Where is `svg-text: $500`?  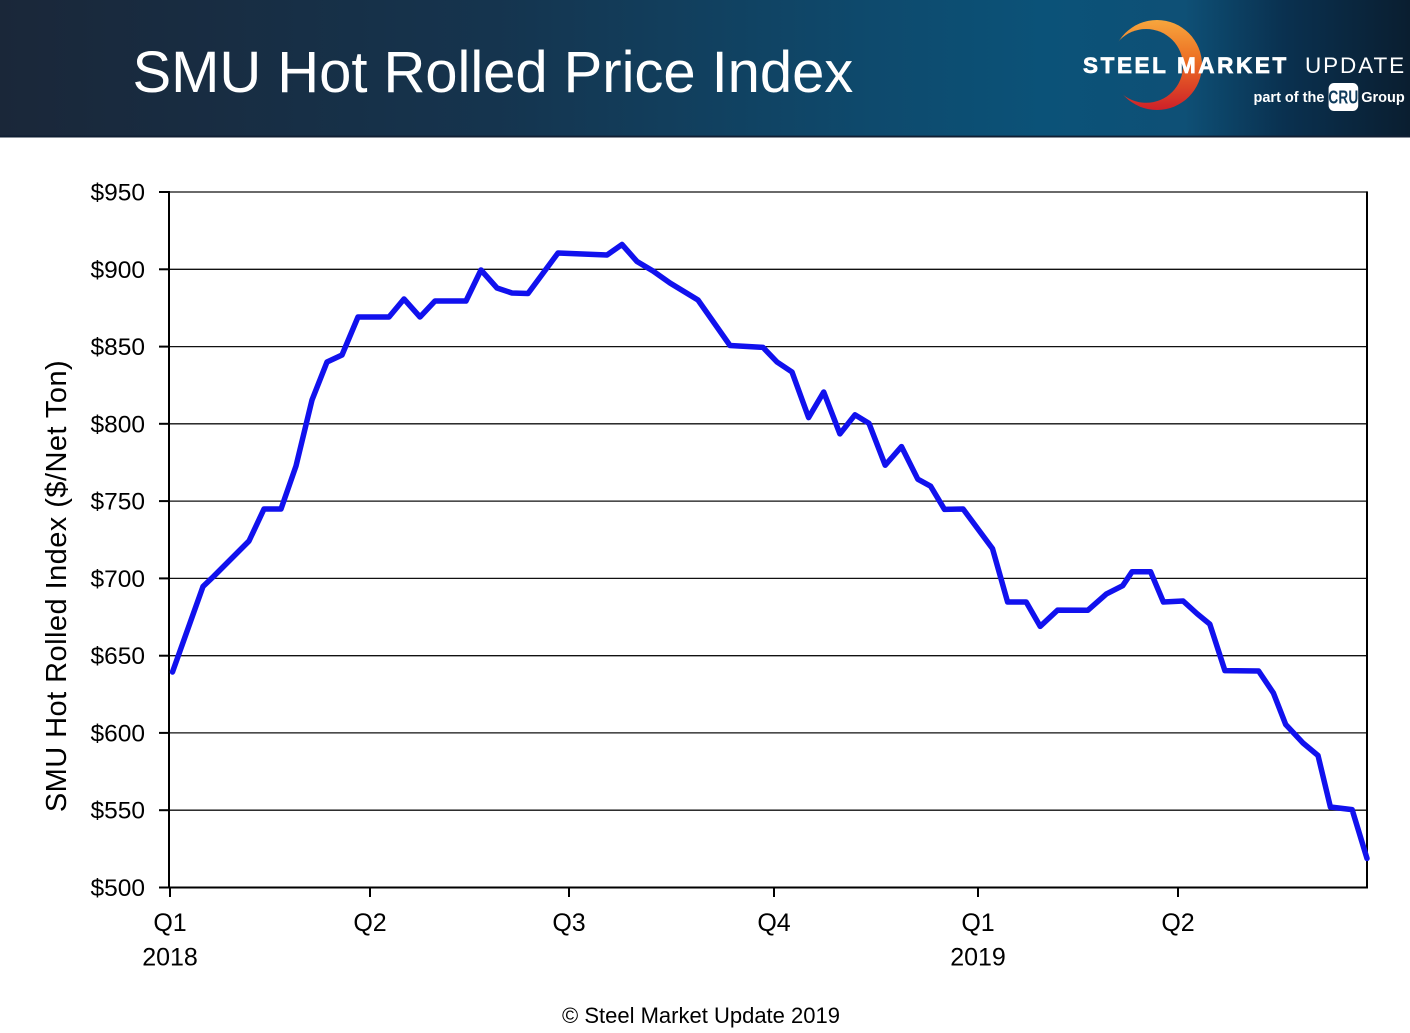 svg-text: $500 is located at coordinates (117, 888).